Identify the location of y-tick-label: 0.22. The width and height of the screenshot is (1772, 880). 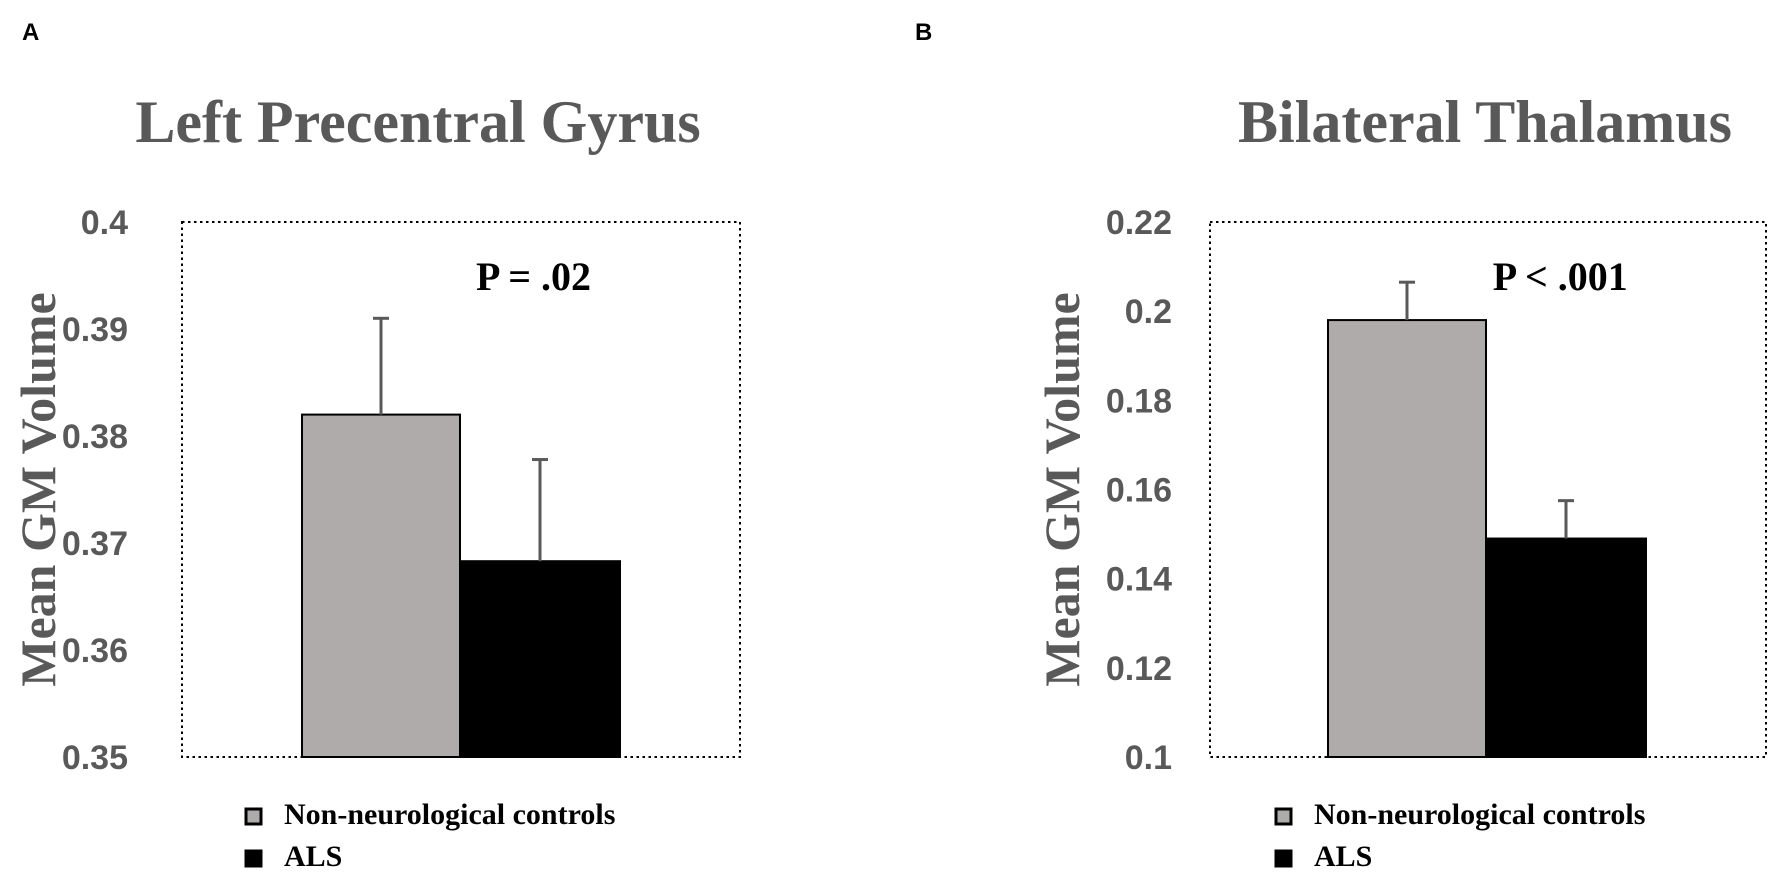
(1139, 223).